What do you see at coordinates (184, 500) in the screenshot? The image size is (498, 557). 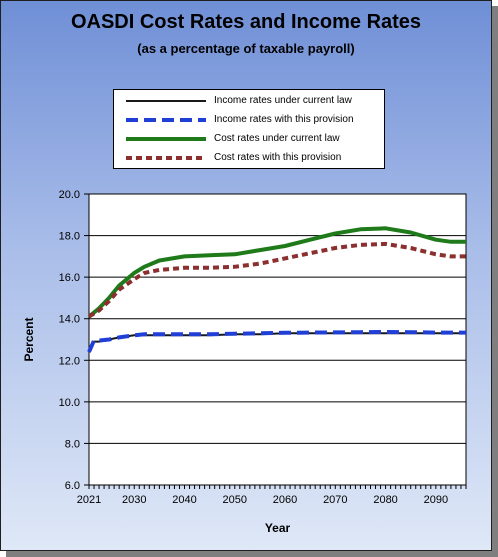 I see `x-tick-label: 2040` at bounding box center [184, 500].